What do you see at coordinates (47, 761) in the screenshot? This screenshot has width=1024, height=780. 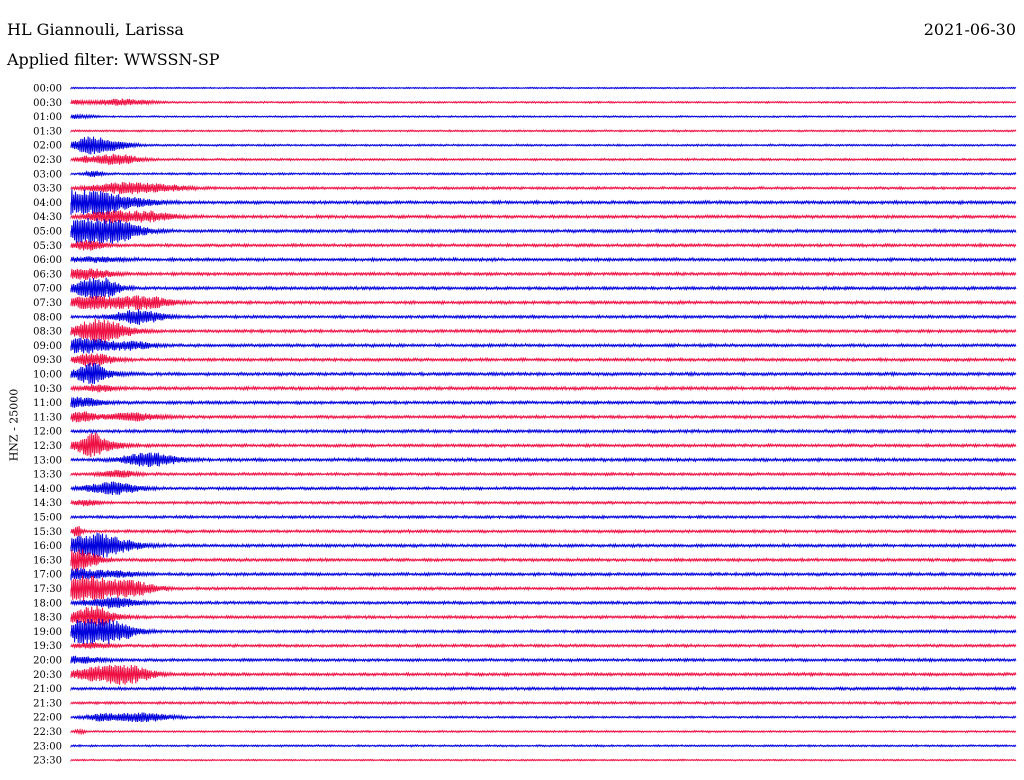 I see `time-tick-label: 23:30` at bounding box center [47, 761].